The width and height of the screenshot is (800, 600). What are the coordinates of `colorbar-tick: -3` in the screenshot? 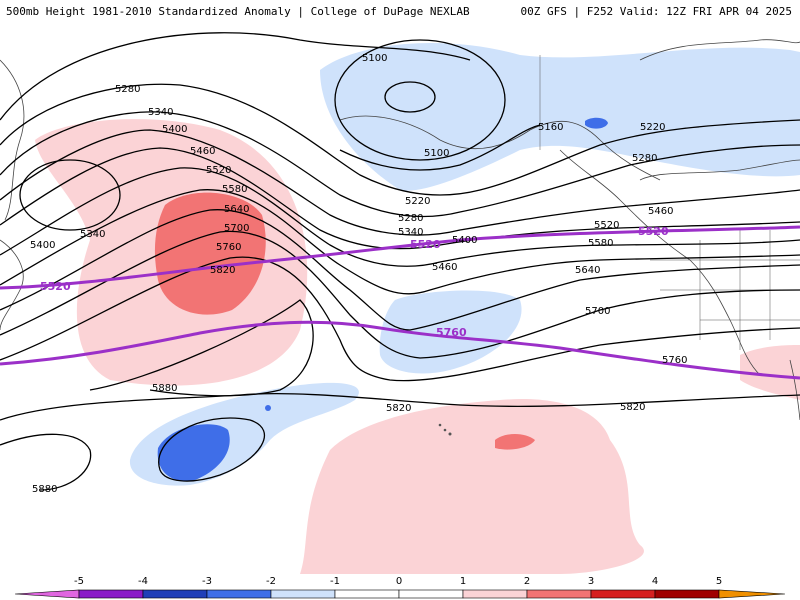 It's located at (207, 581).